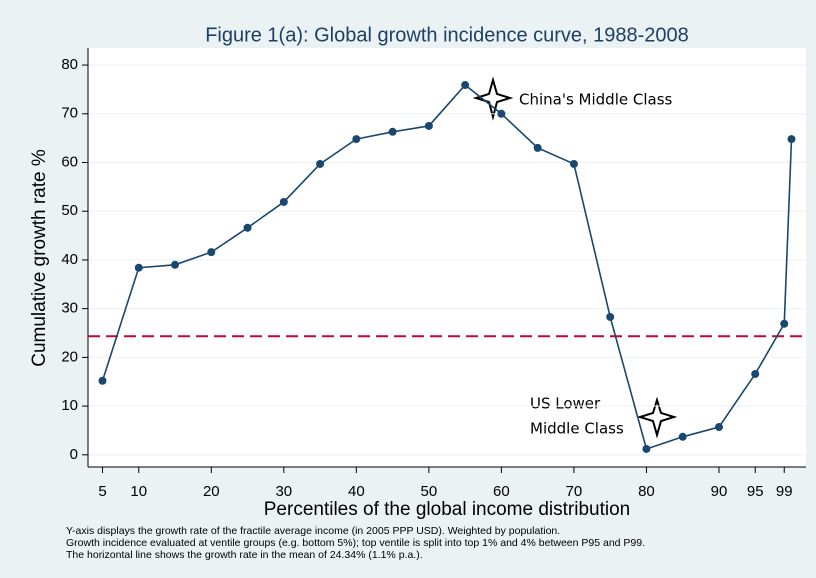  What do you see at coordinates (74, 454) in the screenshot?
I see `y-tick-label: 0` at bounding box center [74, 454].